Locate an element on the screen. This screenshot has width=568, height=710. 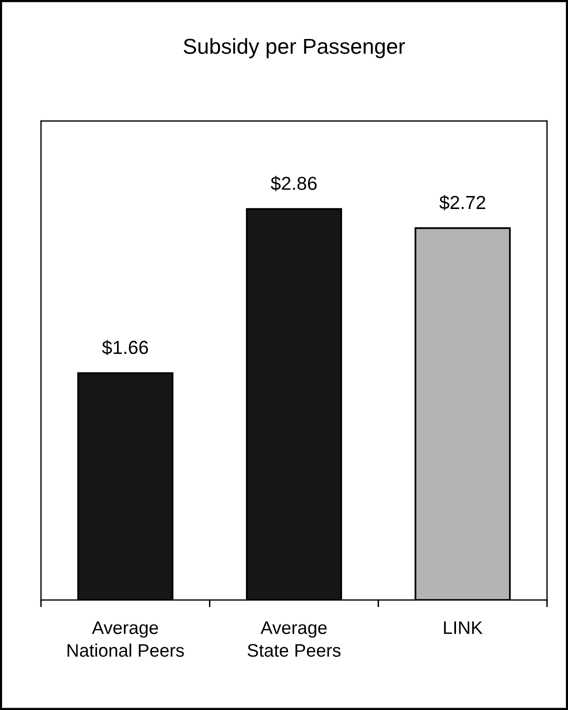
data-label: $2.72 is located at coordinates (462, 202).